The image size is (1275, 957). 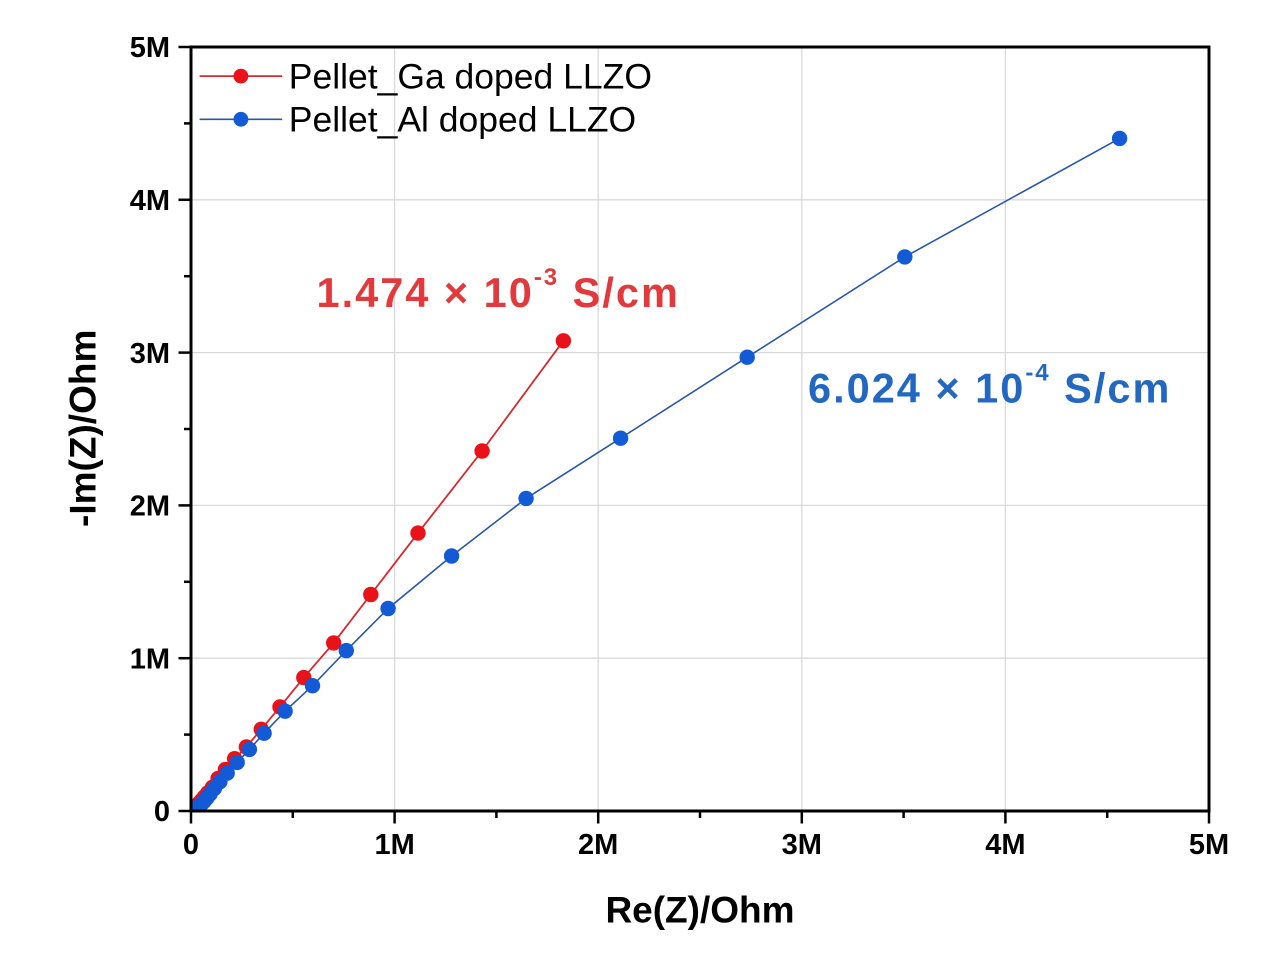 What do you see at coordinates (462, 120) in the screenshot?
I see `svg-text: Pellet_Al doped LLZO` at bounding box center [462, 120].